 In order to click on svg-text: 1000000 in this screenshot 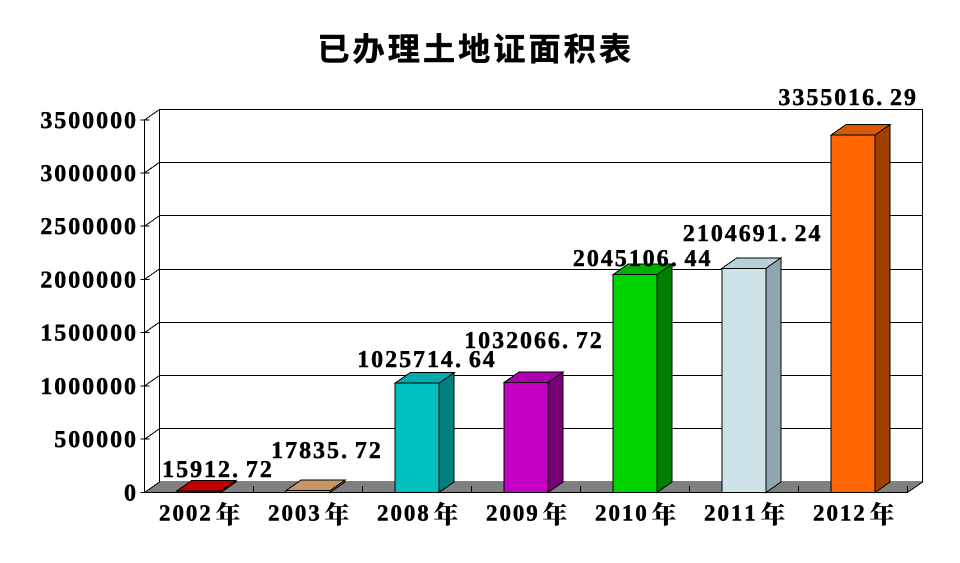, I will do `click(88, 387)`.